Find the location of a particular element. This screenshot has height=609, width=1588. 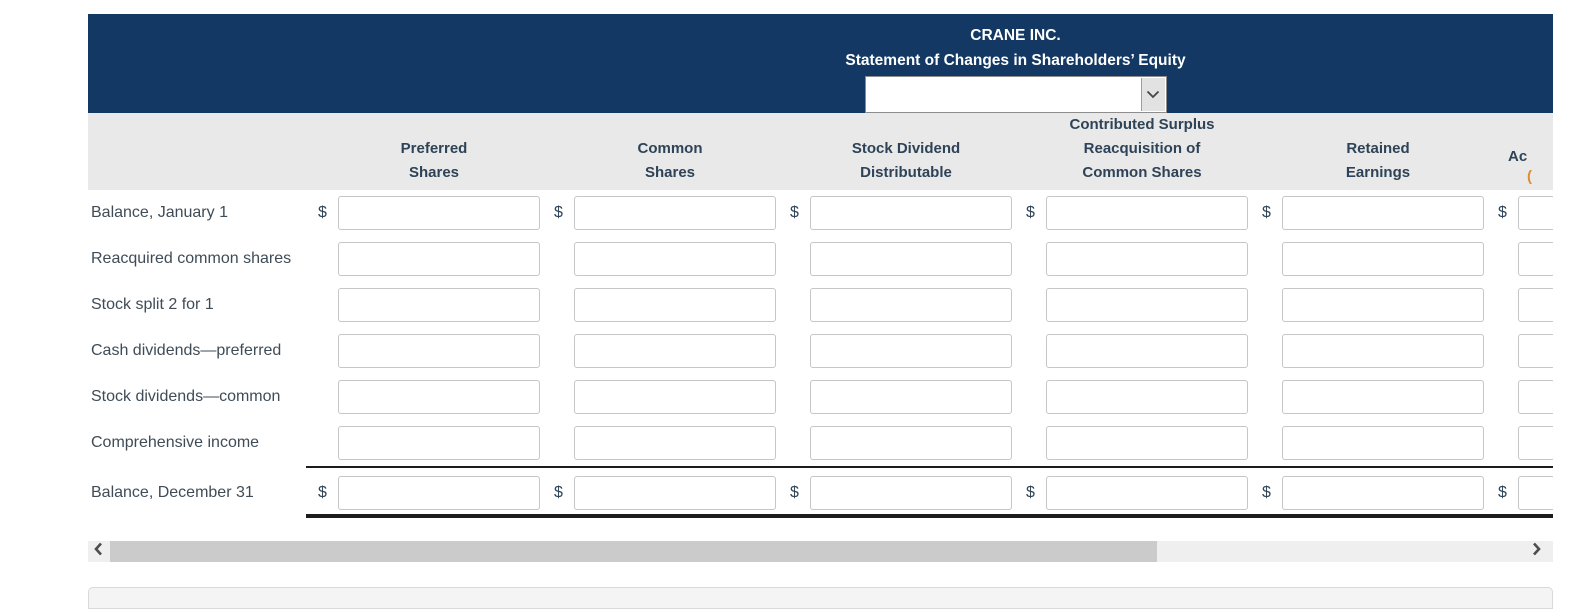

next-section-panel-top is located at coordinates (820, 598).